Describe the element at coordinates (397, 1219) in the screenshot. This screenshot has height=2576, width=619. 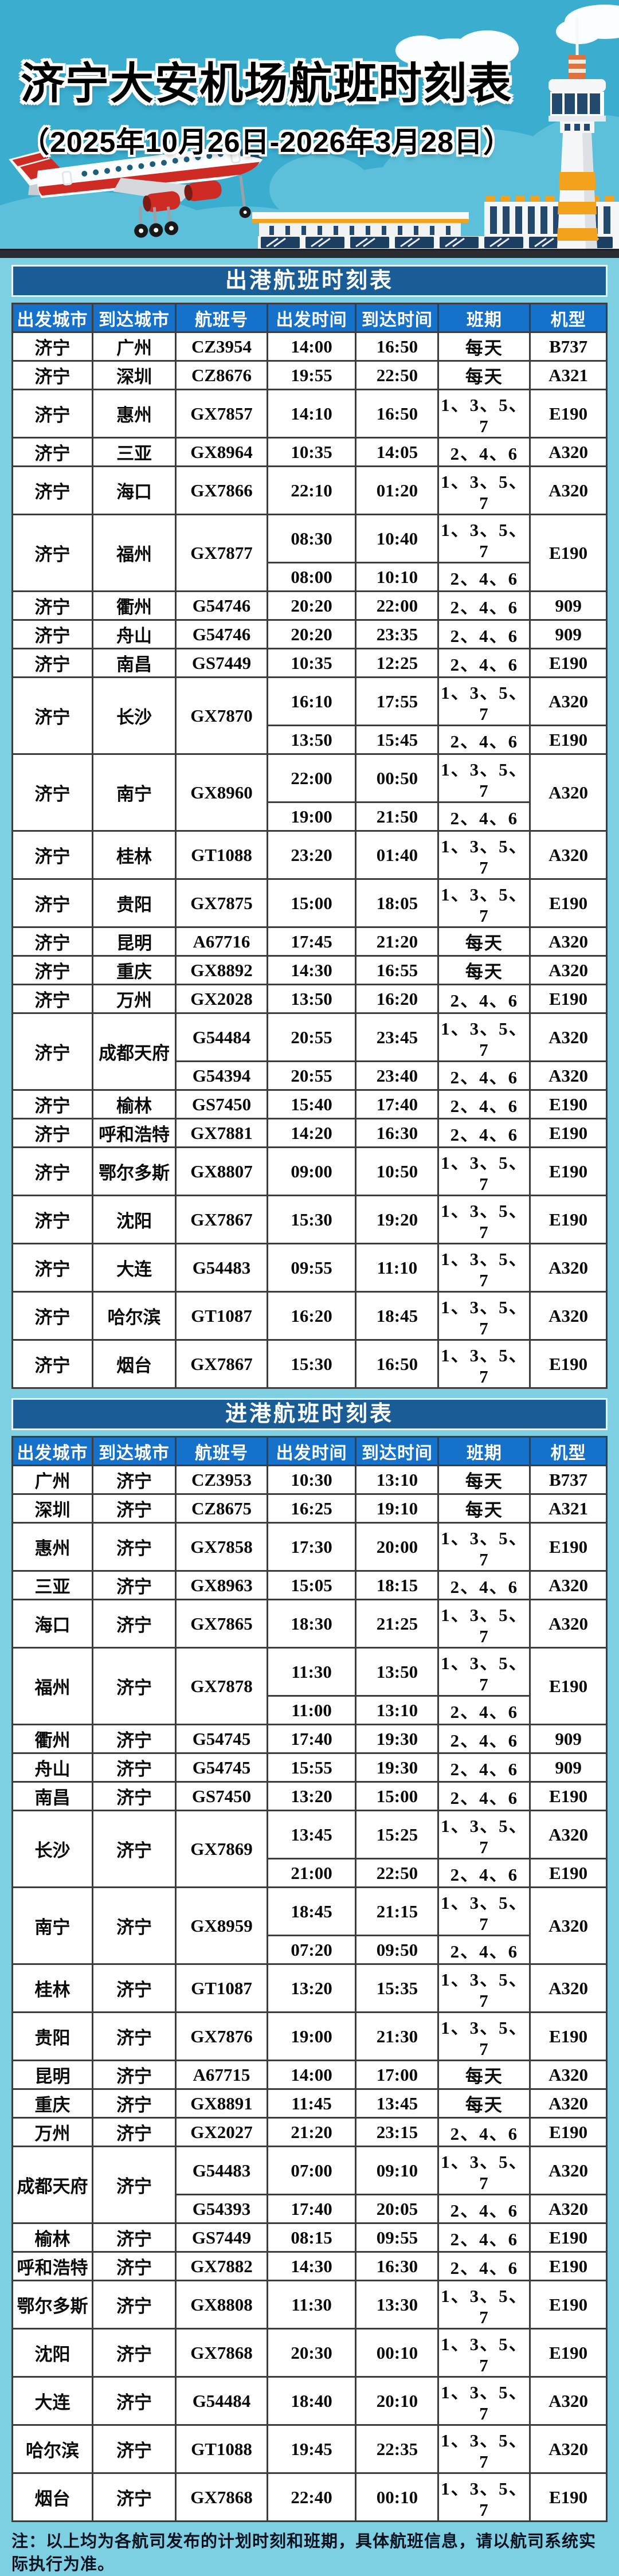
I see `cell-arrival-time: 19:20` at that location.